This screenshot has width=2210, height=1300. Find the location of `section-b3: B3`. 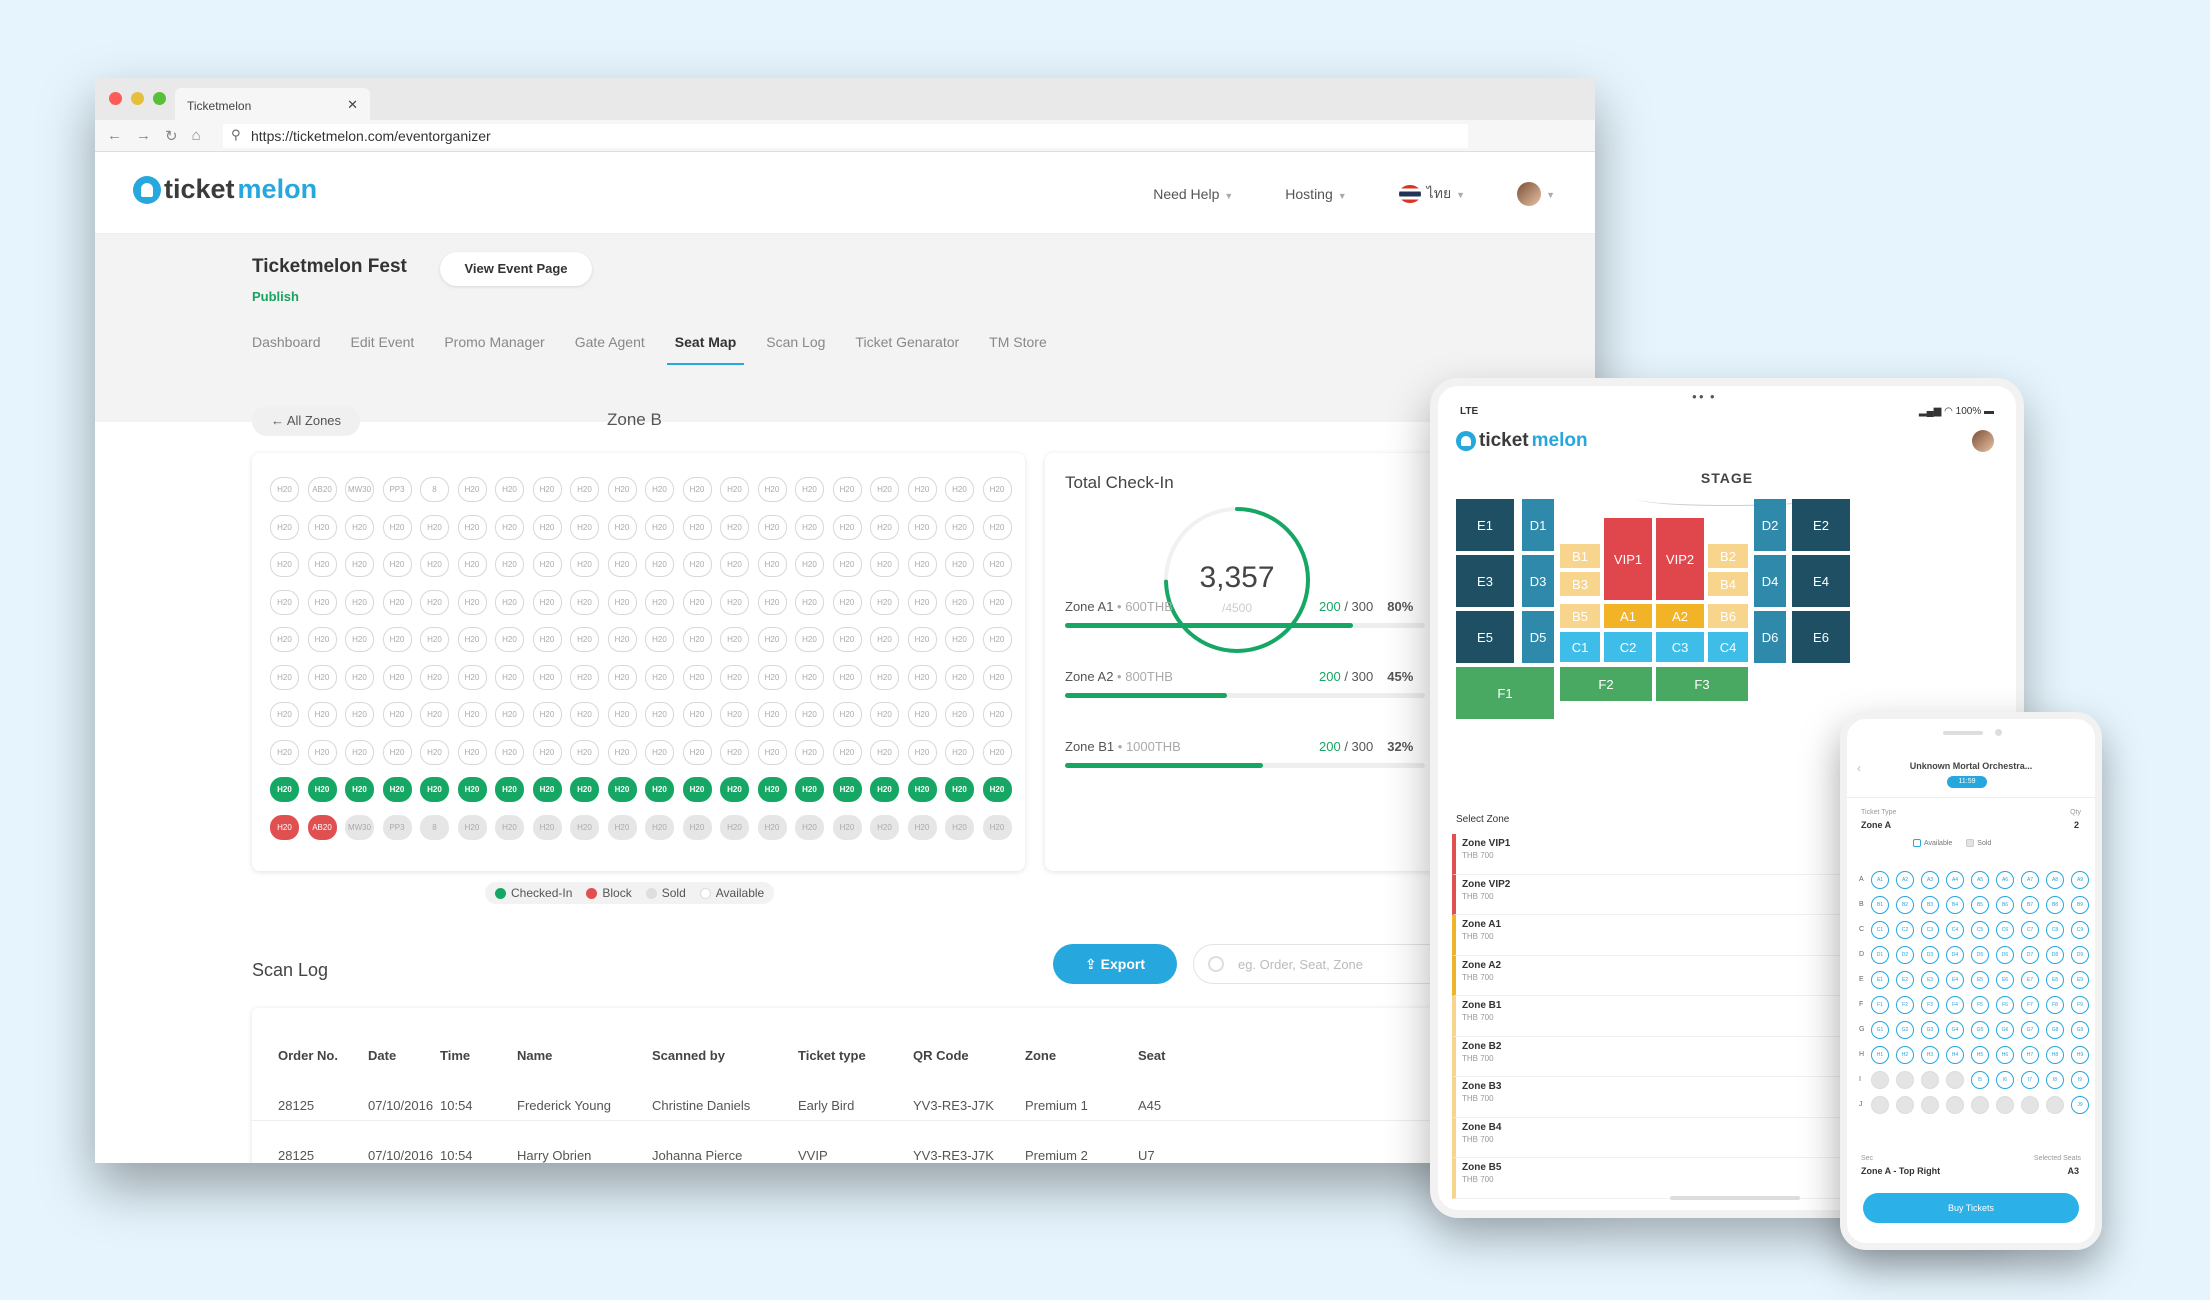

section-b3: B3 is located at coordinates (1580, 584).